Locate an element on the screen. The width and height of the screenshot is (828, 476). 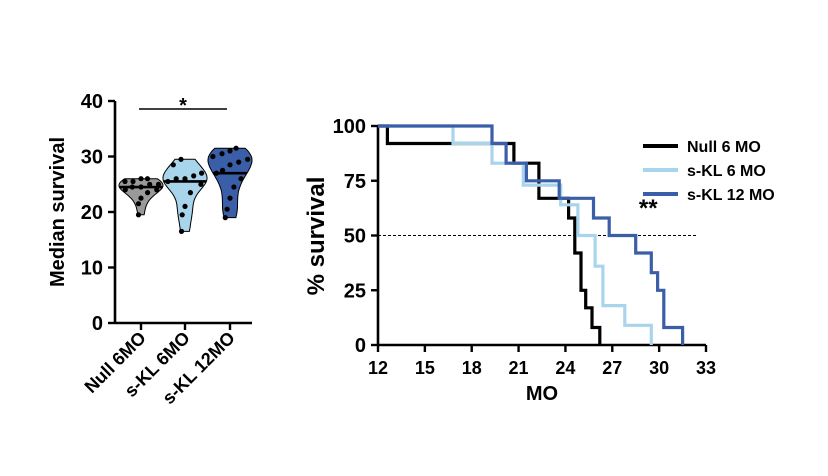
survival-y-axis-label: % survival is located at coordinates (316, 236).